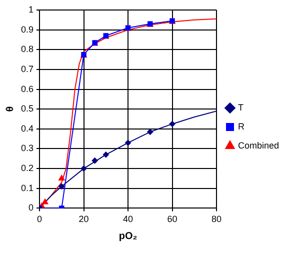  What do you see at coordinates (259, 145) in the screenshot?
I see `legend-label: Combined` at bounding box center [259, 145].